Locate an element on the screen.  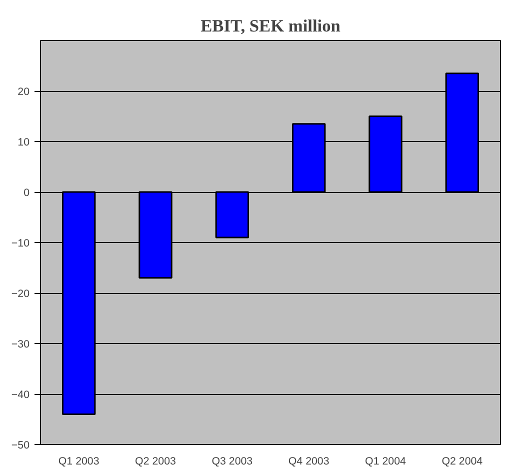
y-tick-label: 0 is located at coordinates (27, 193).